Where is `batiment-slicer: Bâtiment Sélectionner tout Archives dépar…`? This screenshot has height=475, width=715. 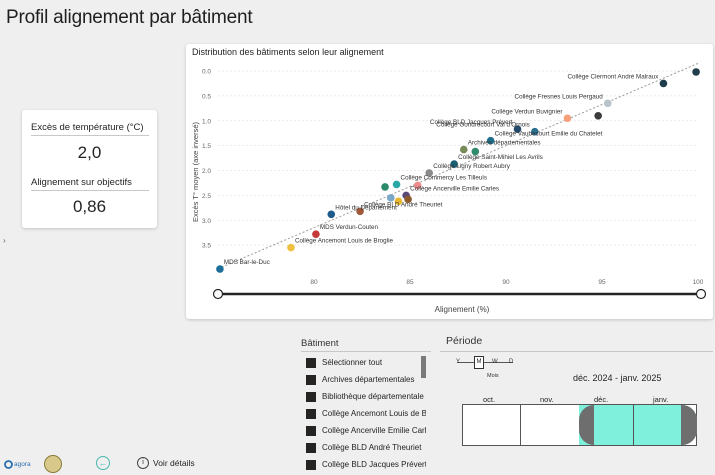 batiment-slicer: Bâtiment Sélectionner tout Archives dépar… is located at coordinates (366, 406).